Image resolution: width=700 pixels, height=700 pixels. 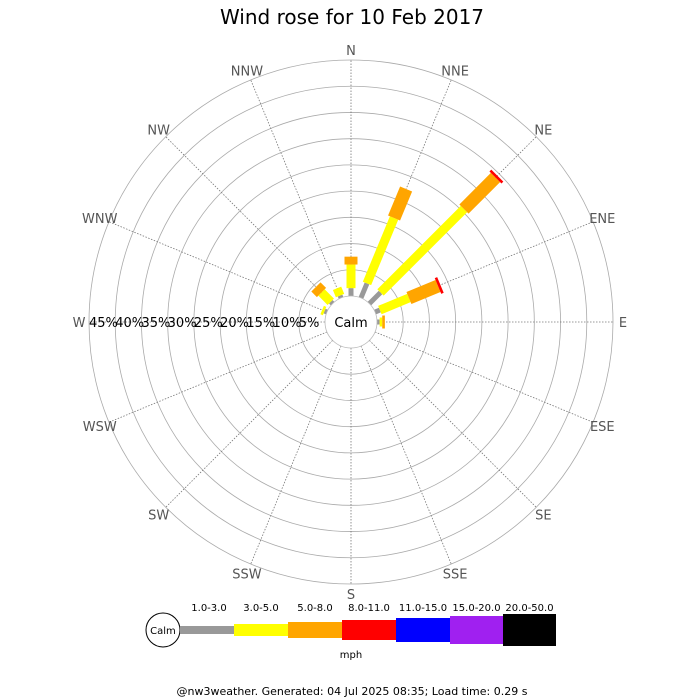 What do you see at coordinates (208, 608) in the screenshot?
I see `legend-bin-label: 1.0-3.0` at bounding box center [208, 608].